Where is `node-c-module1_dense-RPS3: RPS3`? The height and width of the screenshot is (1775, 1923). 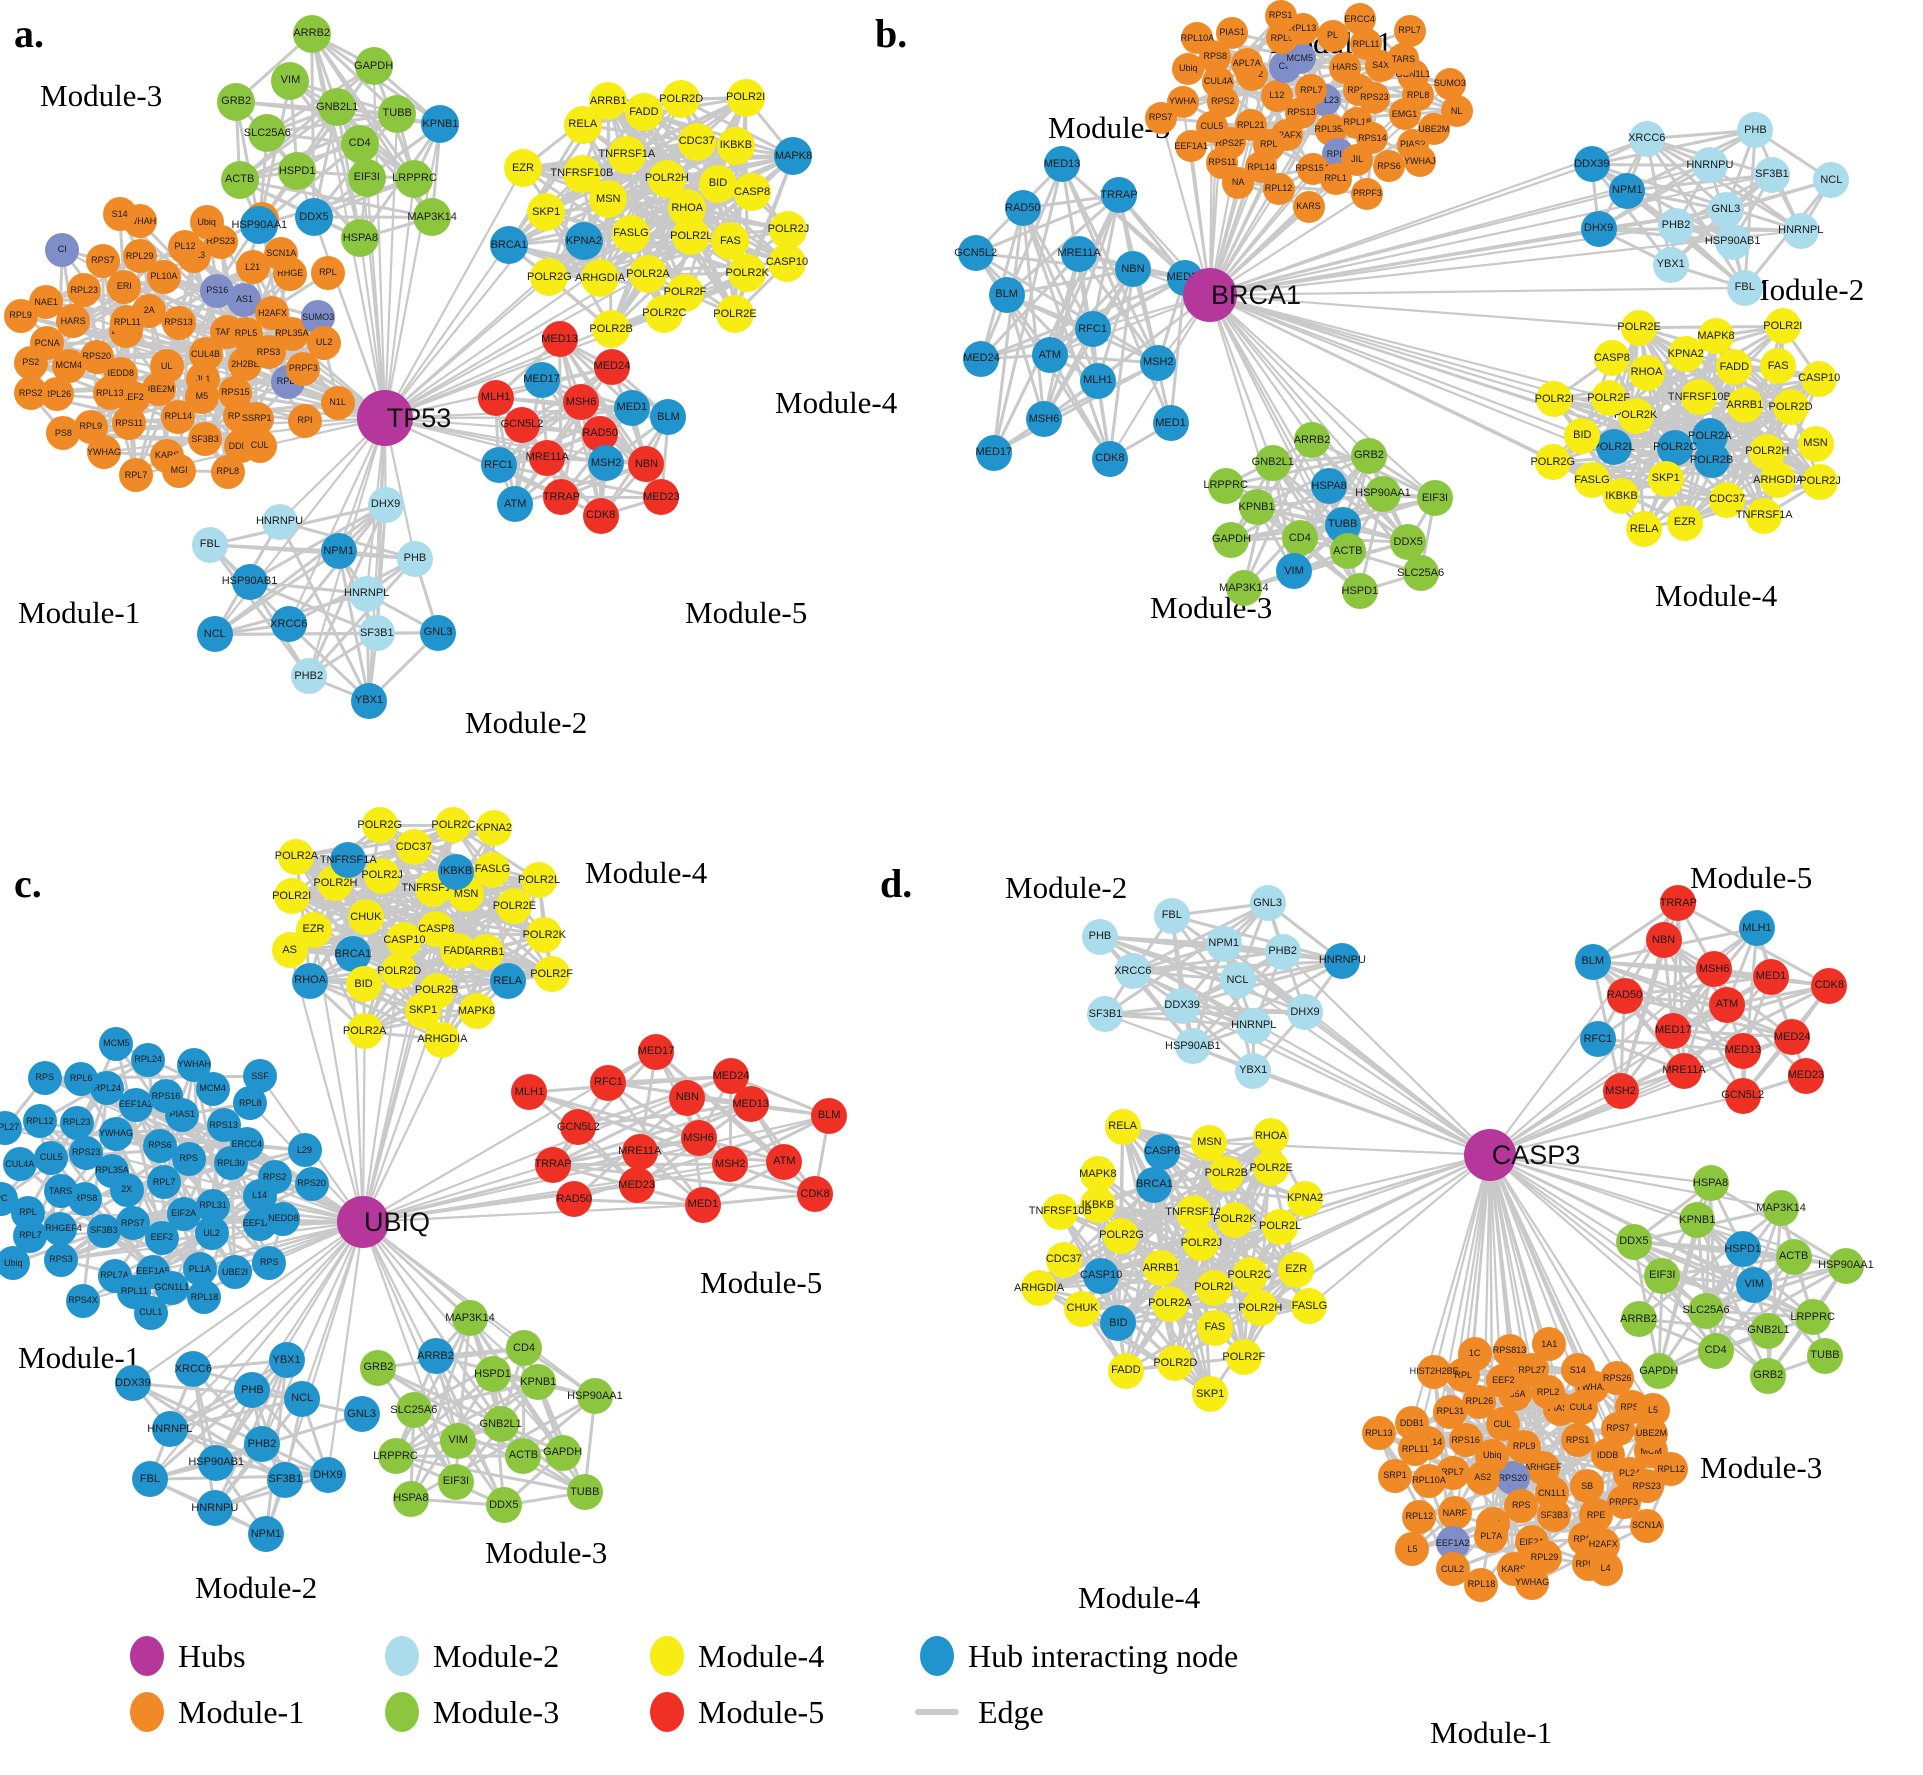
node-c-module1_dense-RPS3: RPS3 is located at coordinates (60, 1259).